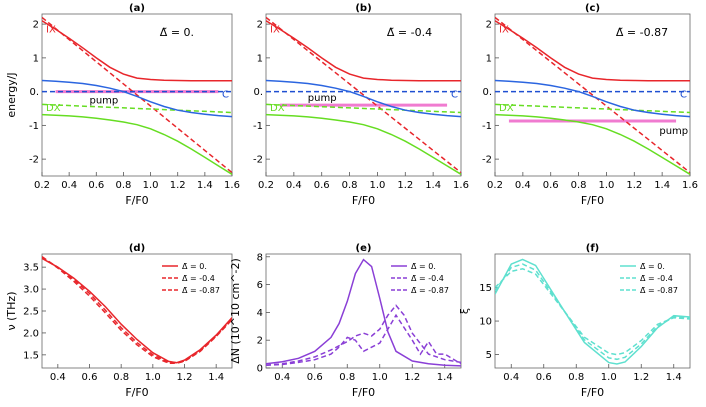 The height and width of the screenshot is (407, 706). What do you see at coordinates (36, 58) in the screenshot?
I see `y-tick-label: 1` at bounding box center [36, 58].